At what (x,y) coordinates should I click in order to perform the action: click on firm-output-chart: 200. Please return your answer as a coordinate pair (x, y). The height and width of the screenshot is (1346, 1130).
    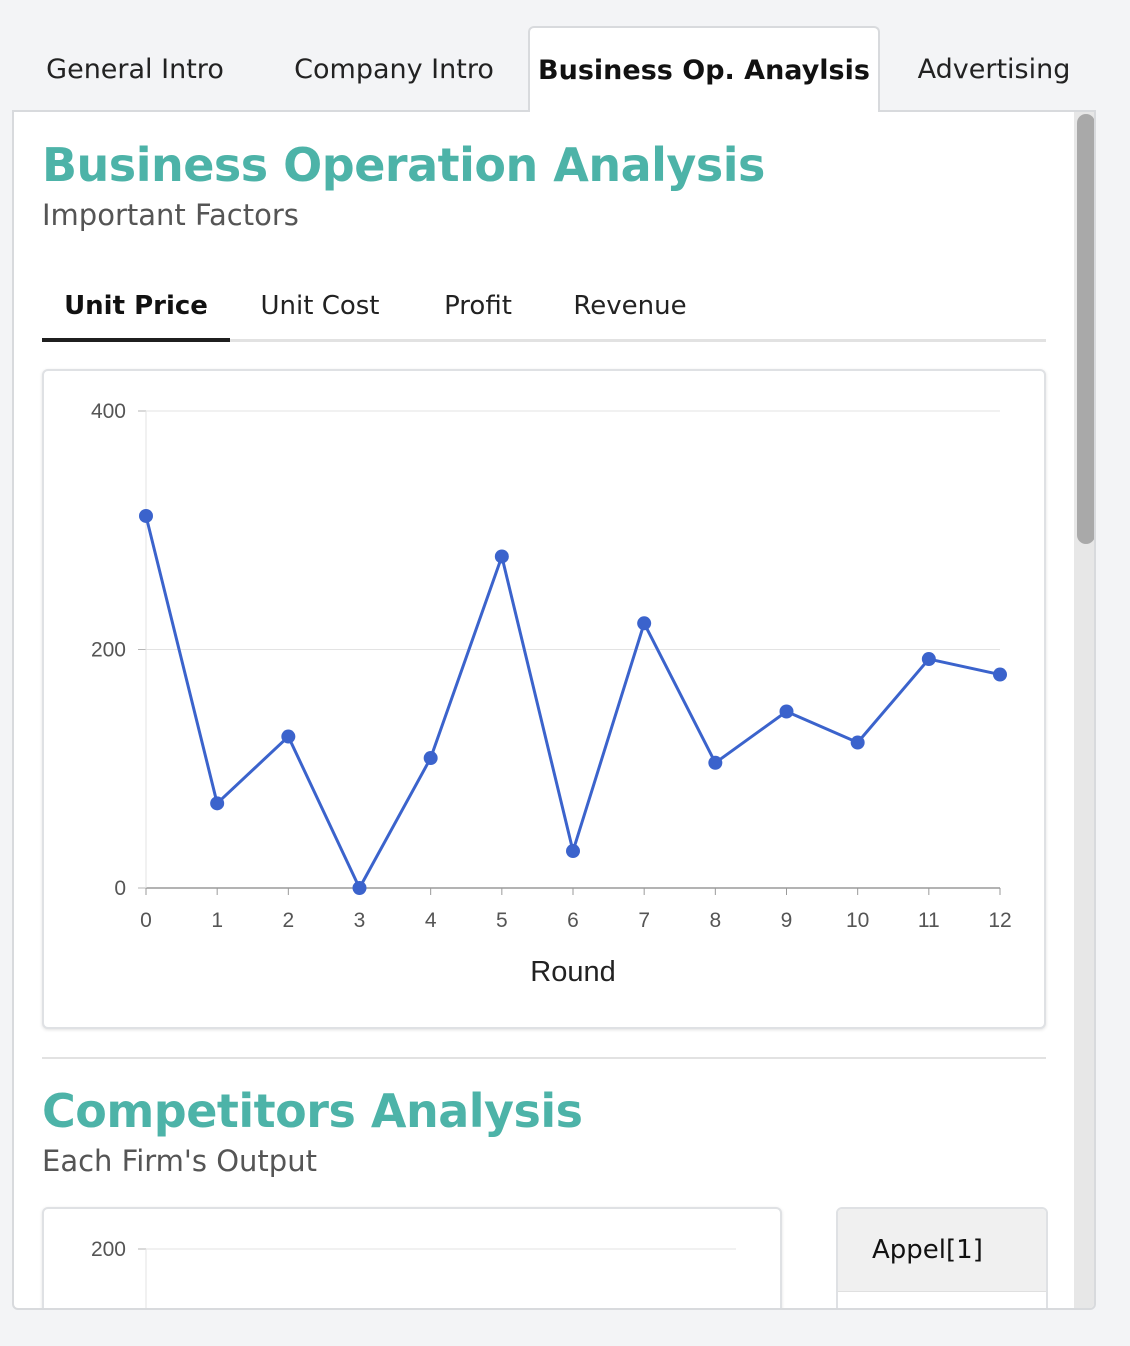
    Looking at the image, I should click on (413, 1273).